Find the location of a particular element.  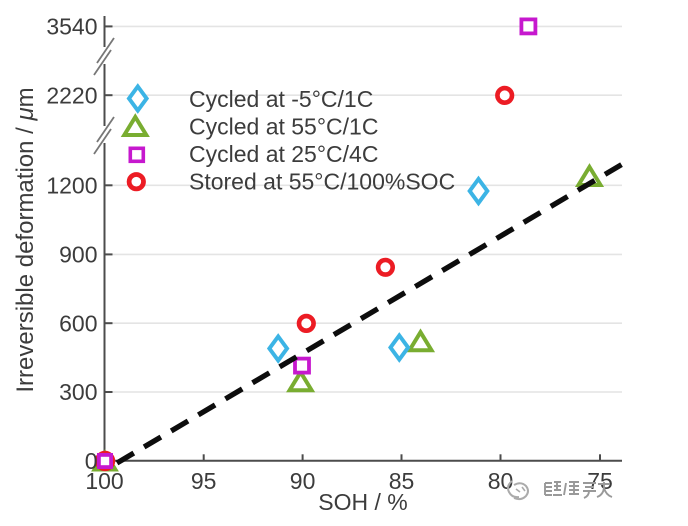

svg-text: 300 is located at coordinates (78, 392).